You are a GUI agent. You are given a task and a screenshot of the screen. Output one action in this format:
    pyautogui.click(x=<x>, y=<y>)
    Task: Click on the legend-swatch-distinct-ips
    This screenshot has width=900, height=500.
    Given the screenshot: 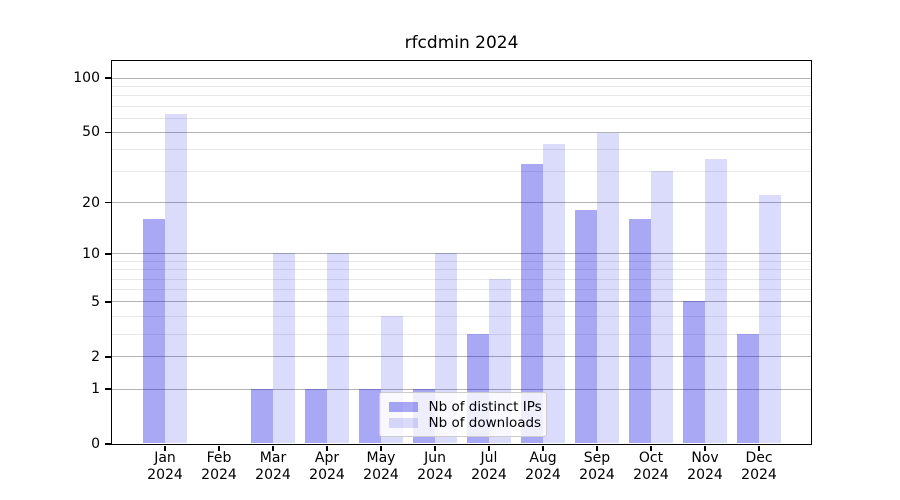 What is the action you would take?
    pyautogui.click(x=403, y=406)
    